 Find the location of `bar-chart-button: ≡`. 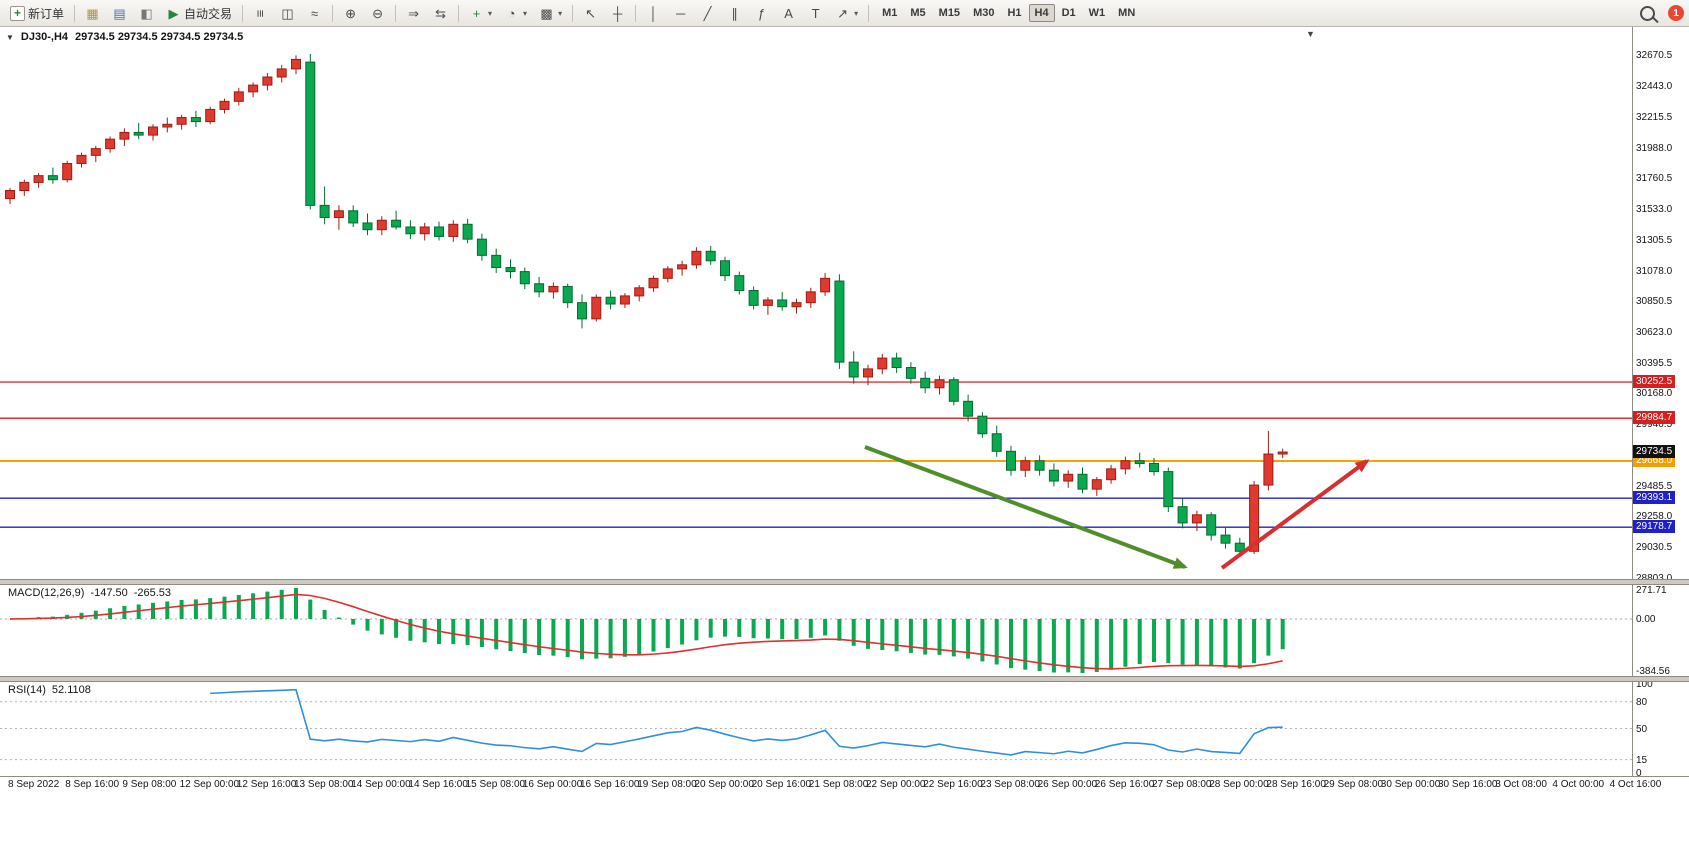

bar-chart-button: ≡ is located at coordinates (260, 13).